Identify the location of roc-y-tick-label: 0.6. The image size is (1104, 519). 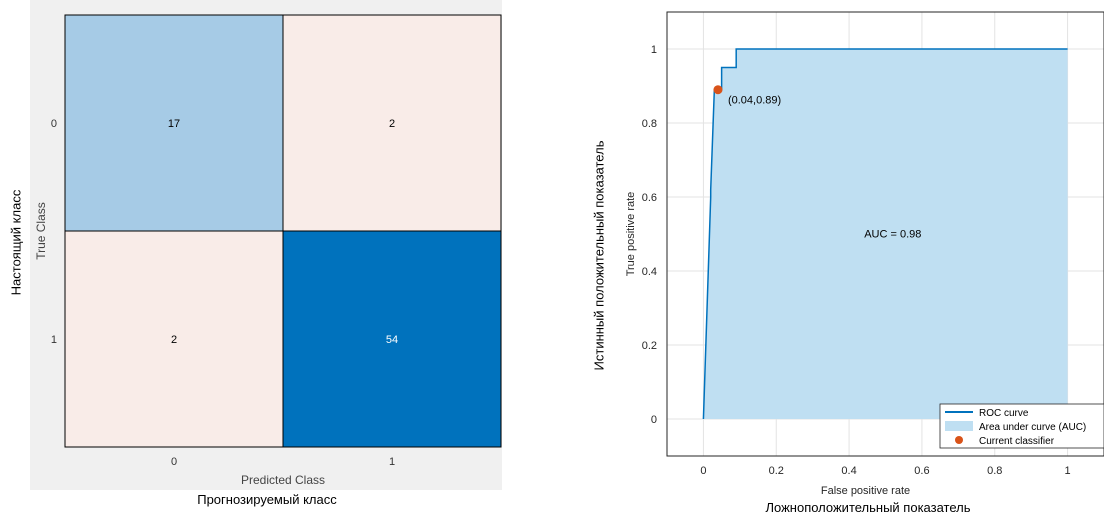
(649, 198).